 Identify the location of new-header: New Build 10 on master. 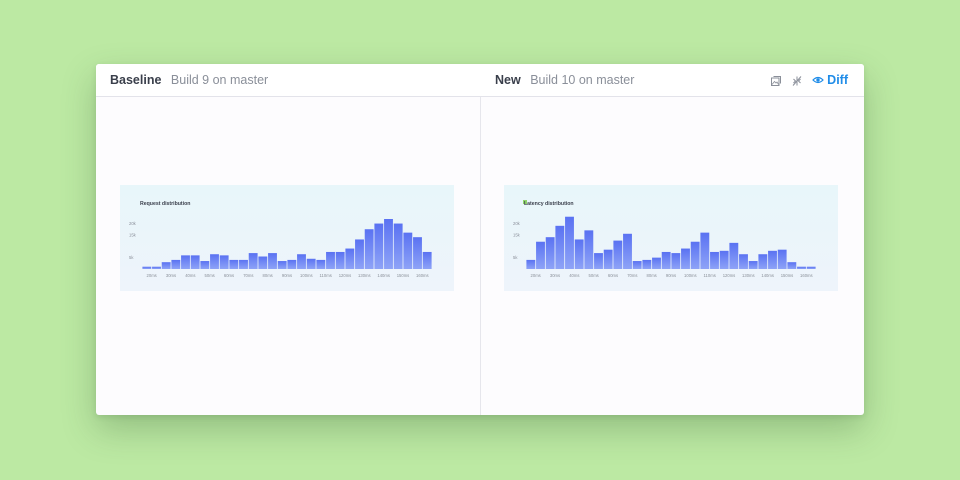
(564, 80).